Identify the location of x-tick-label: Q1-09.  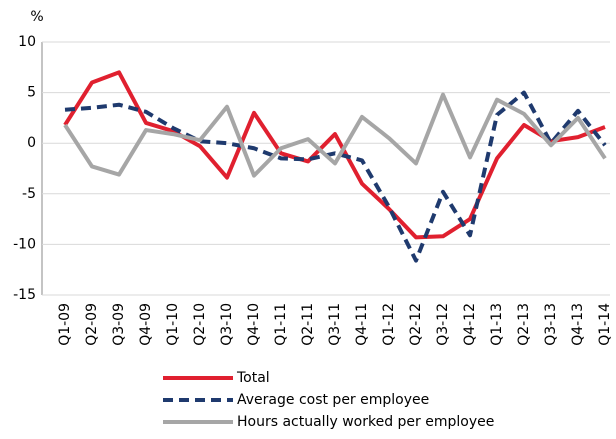
(65, 324).